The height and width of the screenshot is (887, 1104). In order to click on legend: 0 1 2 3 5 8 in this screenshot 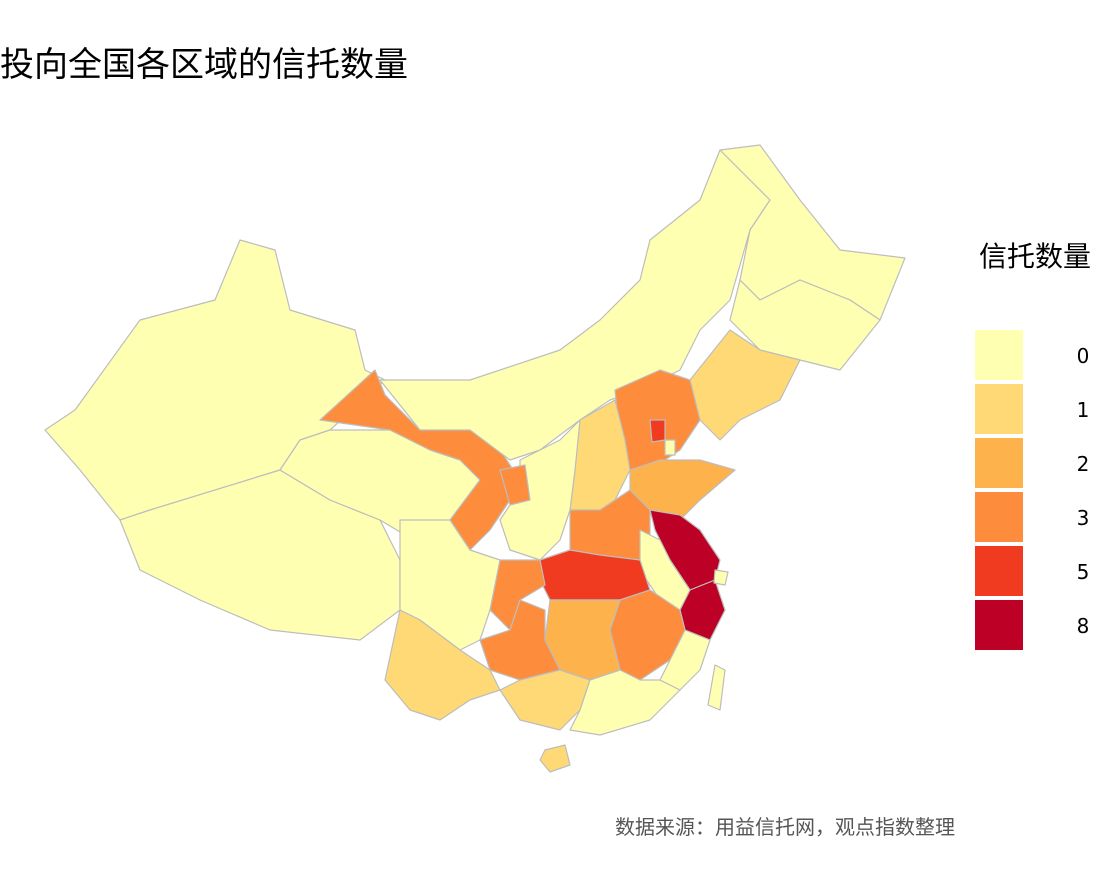, I will do `click(1032, 490)`.